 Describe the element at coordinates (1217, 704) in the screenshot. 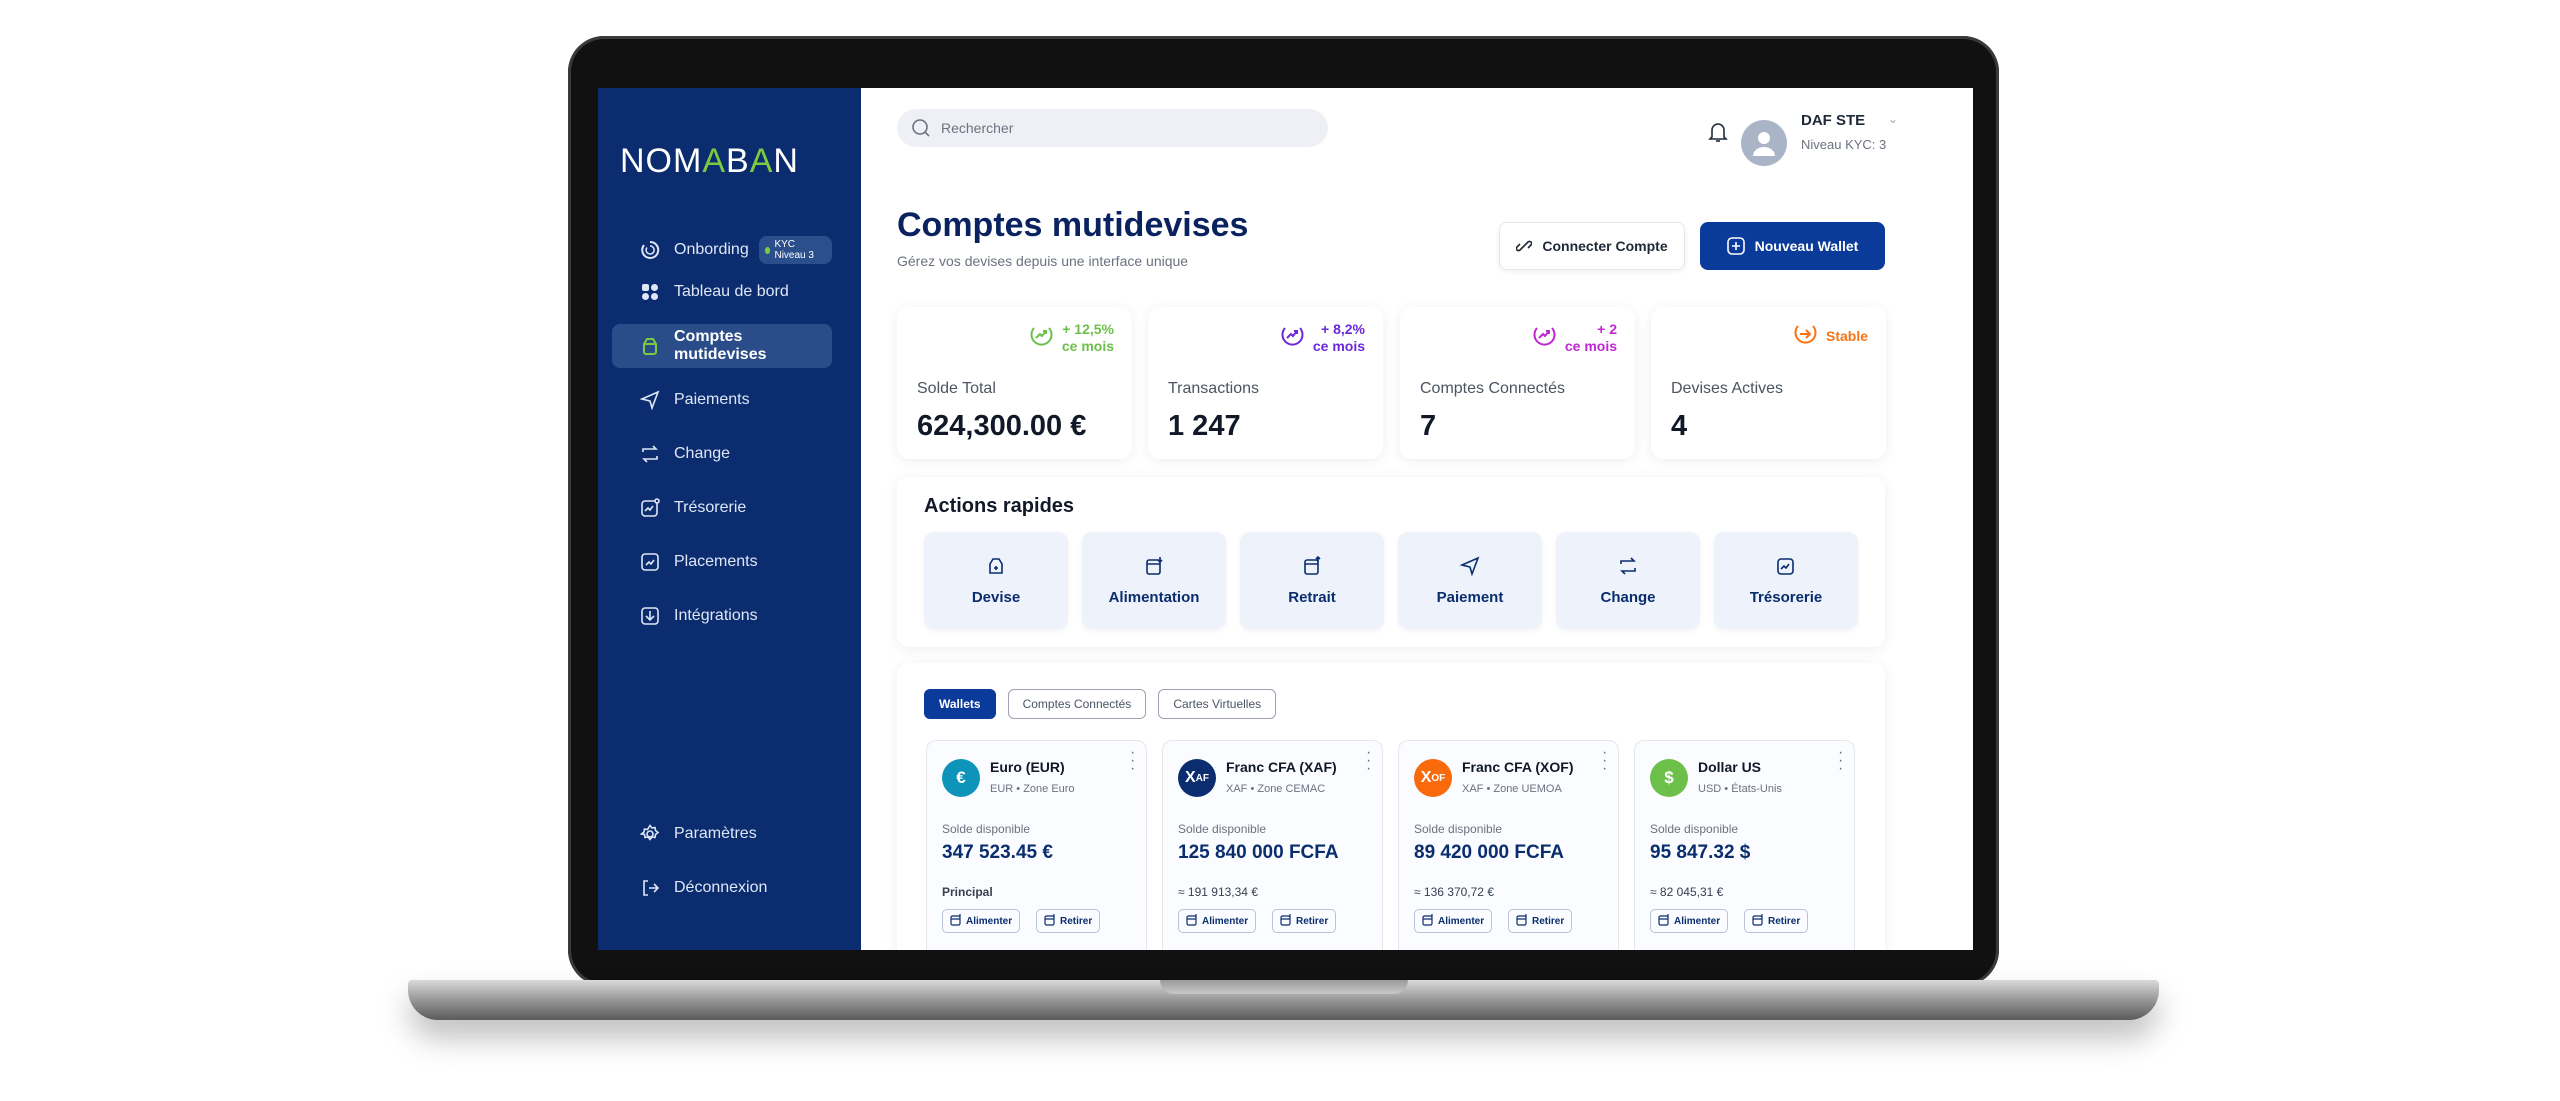

I see `tab-2: Cartes Virtuelles` at that location.